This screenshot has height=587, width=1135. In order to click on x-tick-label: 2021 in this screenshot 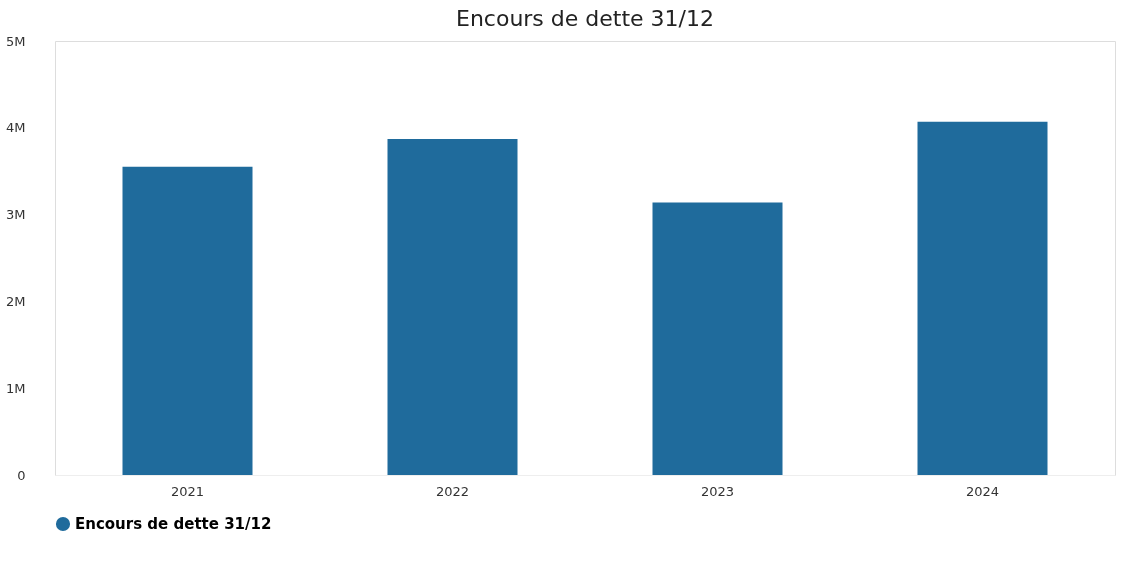, I will do `click(187, 491)`.